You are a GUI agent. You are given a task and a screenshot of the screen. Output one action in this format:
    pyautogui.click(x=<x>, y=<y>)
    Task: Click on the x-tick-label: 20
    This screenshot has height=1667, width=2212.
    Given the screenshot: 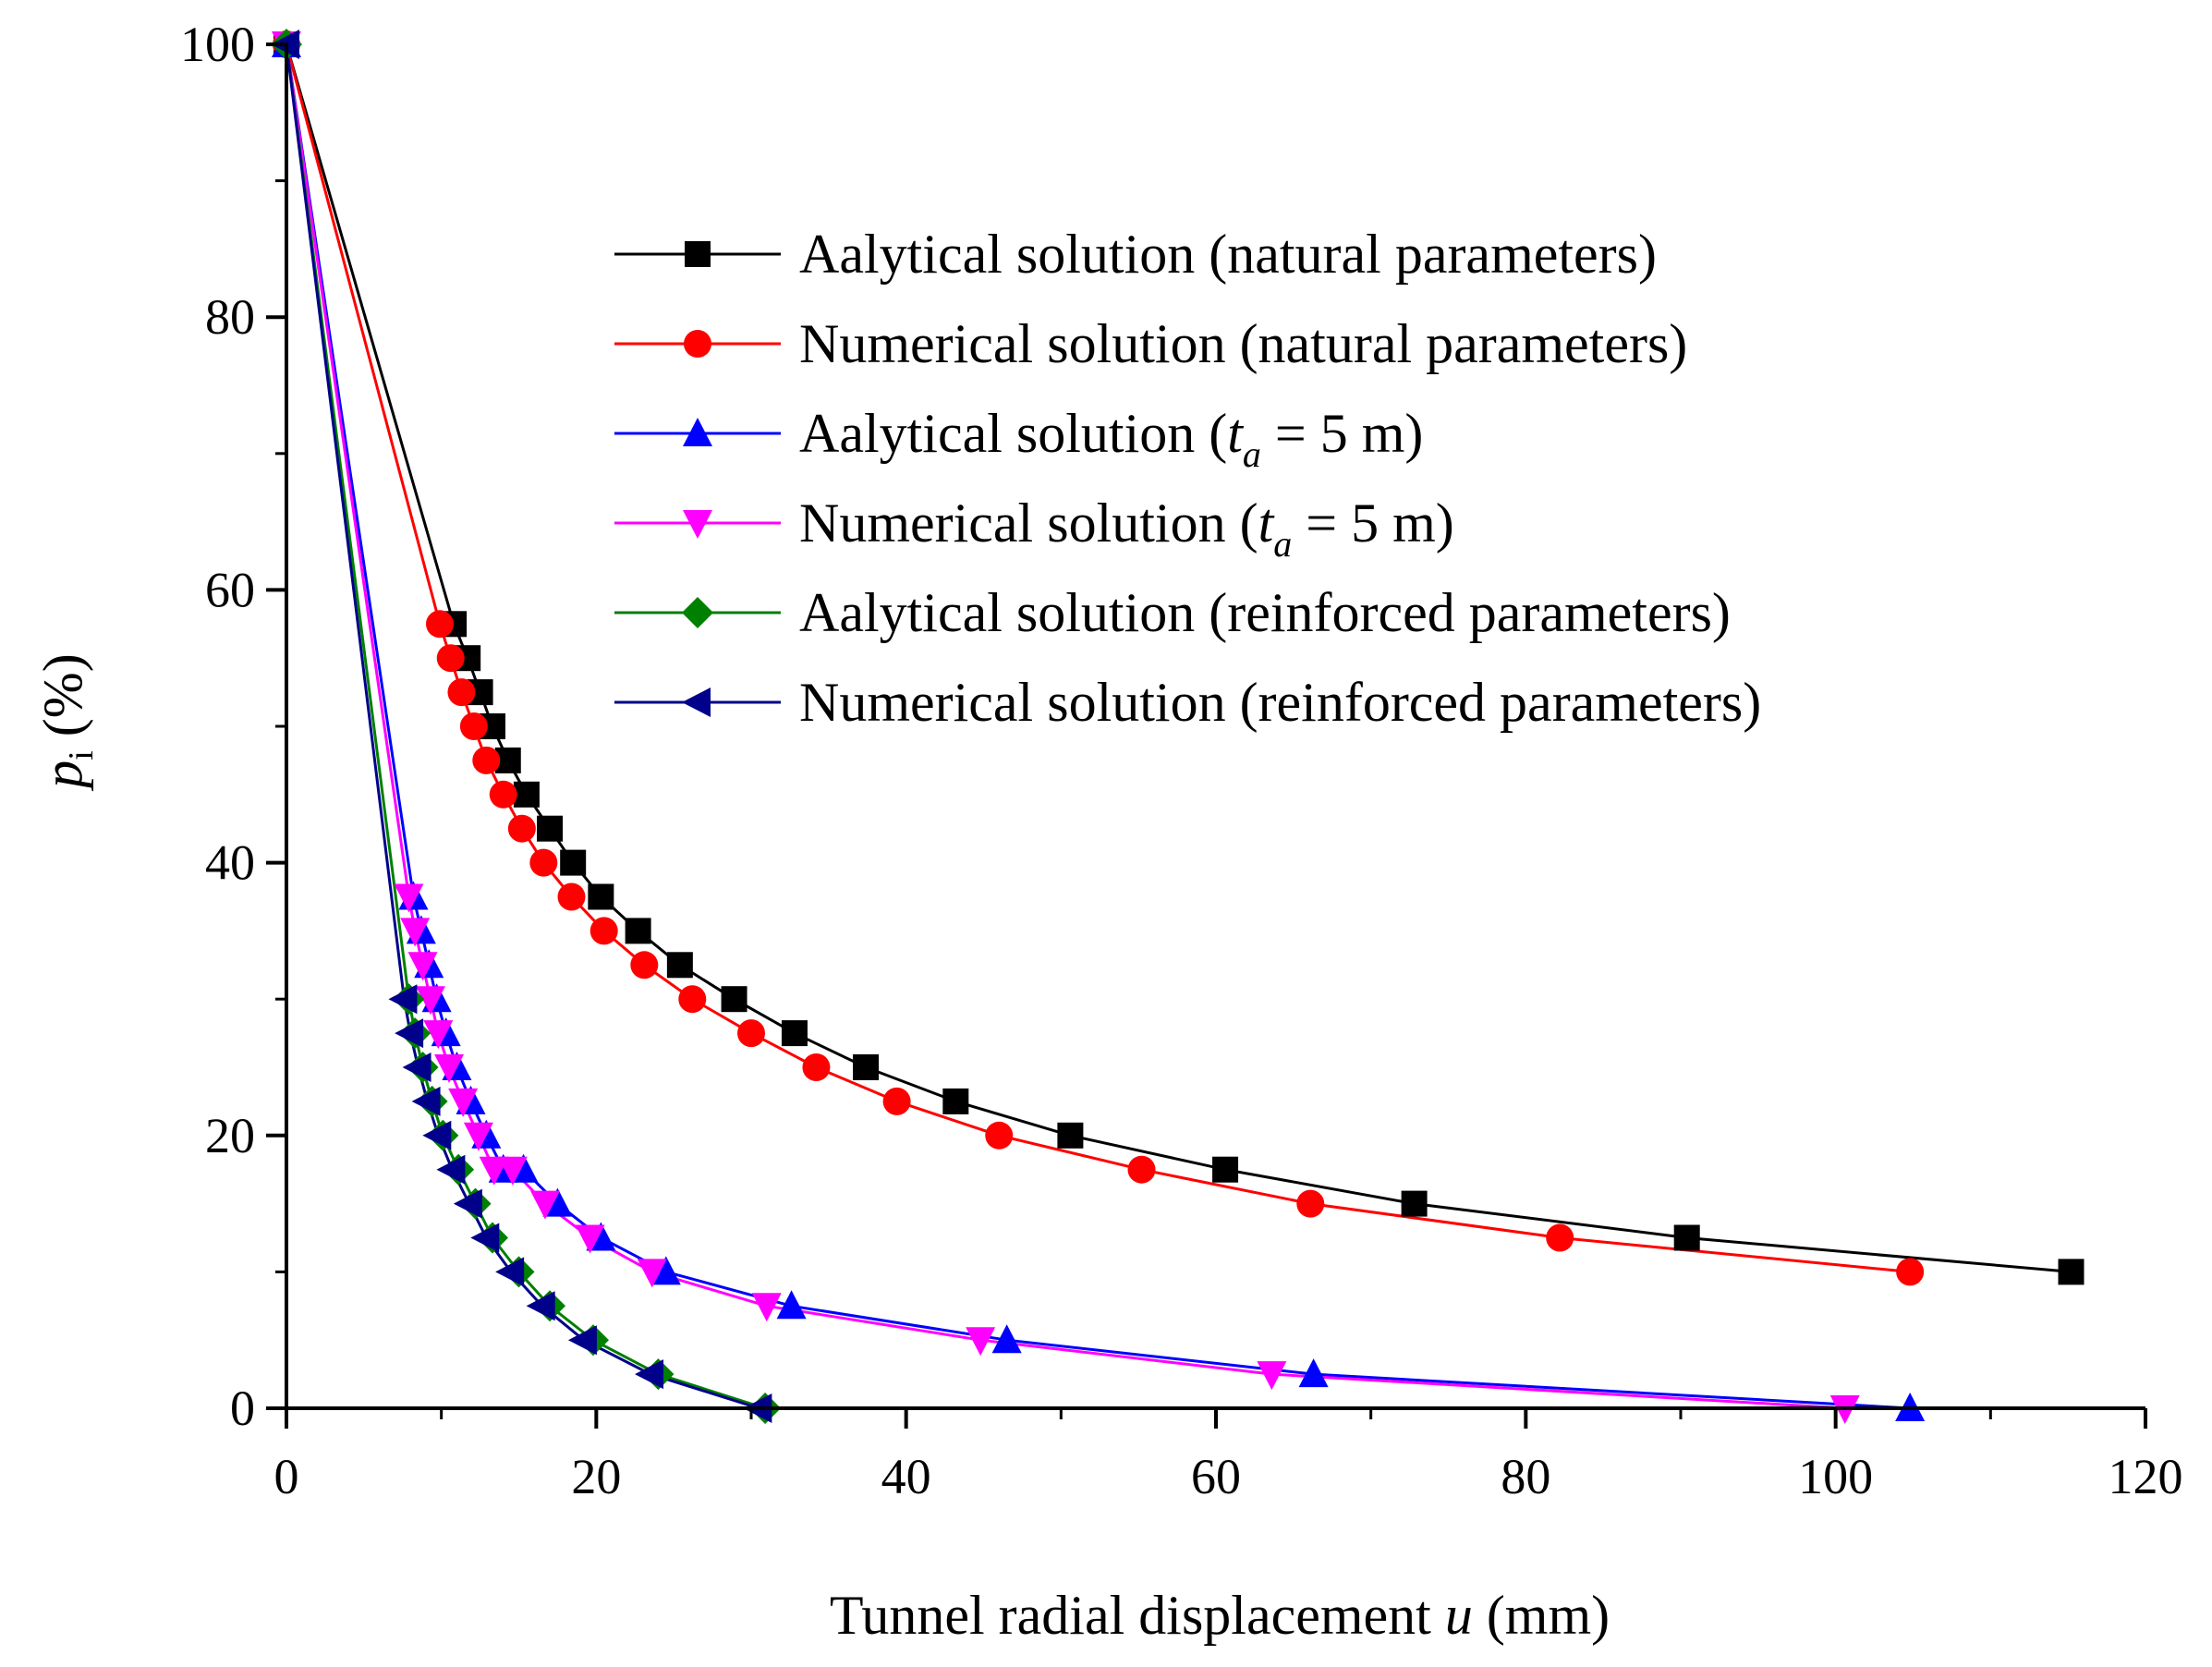 What is the action you would take?
    pyautogui.click(x=596, y=1476)
    